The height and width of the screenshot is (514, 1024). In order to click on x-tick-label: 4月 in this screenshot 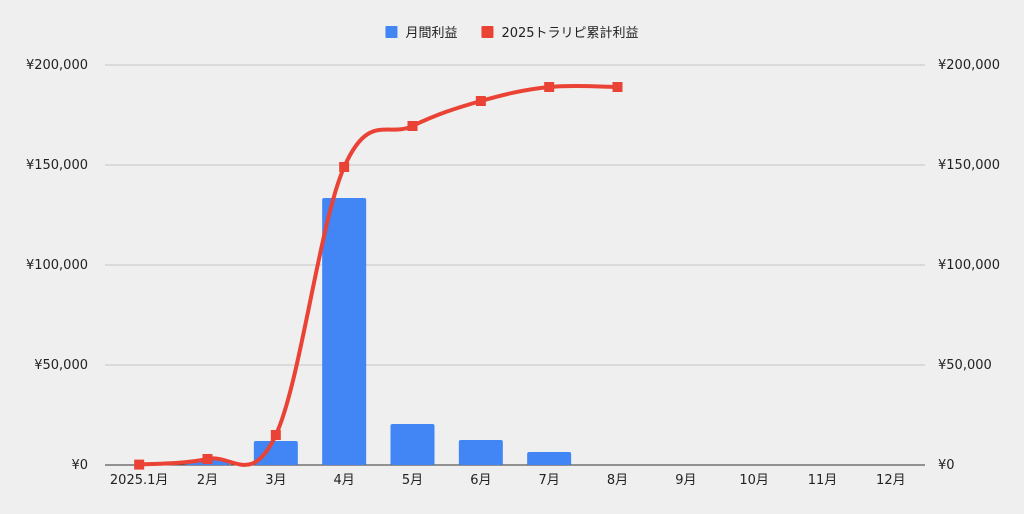, I will do `click(344, 480)`.